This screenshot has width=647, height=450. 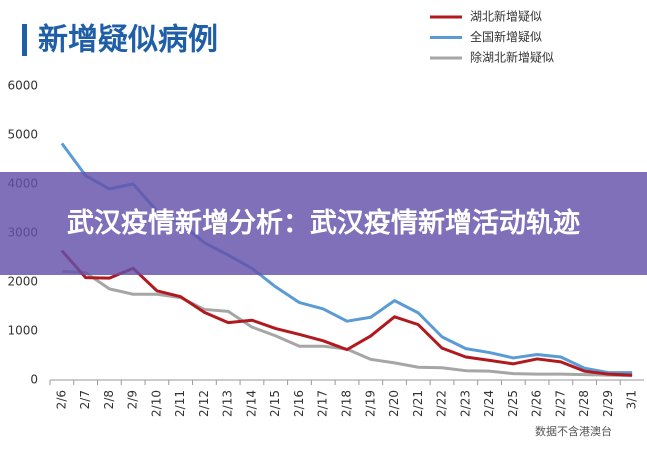 I want to click on x-tick-label: 2/9, so click(x=133, y=399).